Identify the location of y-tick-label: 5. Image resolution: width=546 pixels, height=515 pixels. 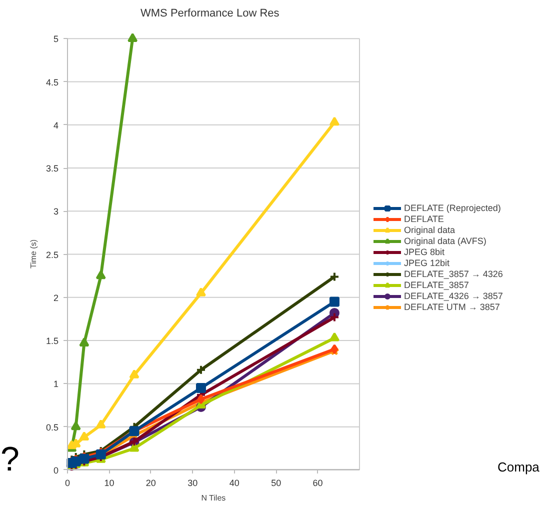
(56, 39).